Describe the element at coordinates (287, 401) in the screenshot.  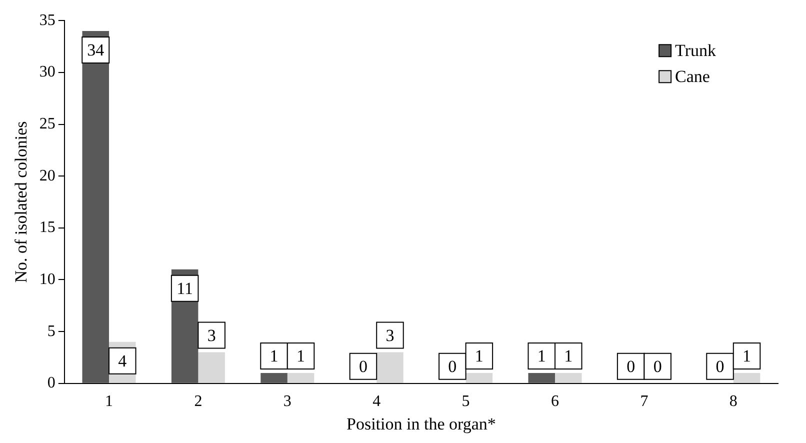
I see `x-tick-label: 3` at that location.